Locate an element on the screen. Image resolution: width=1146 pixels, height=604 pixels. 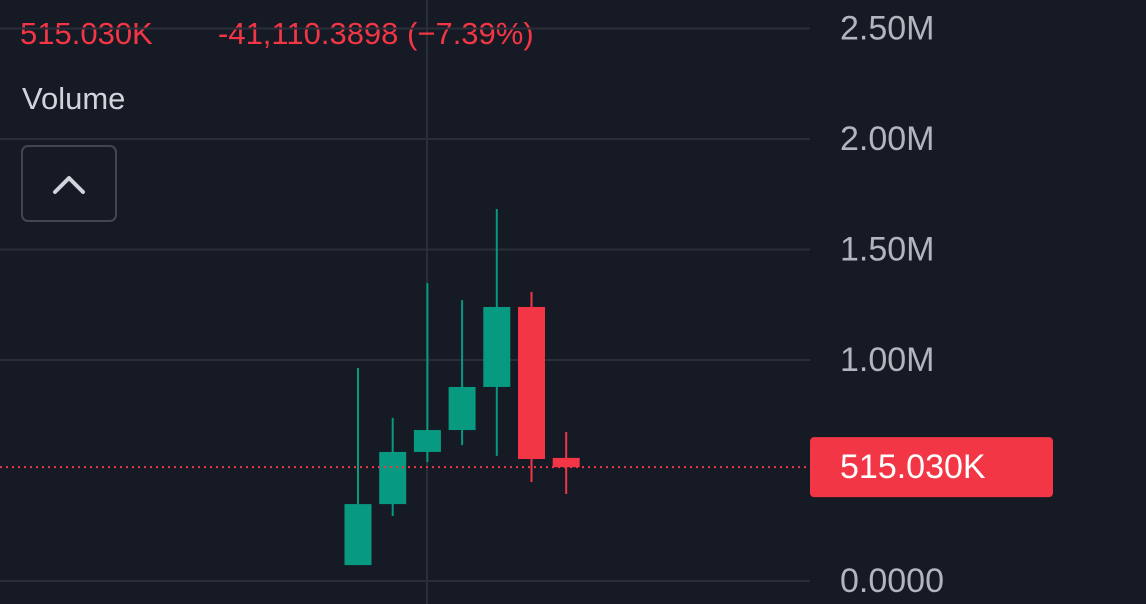
header-last-price: 515.030K is located at coordinates (86, 33).